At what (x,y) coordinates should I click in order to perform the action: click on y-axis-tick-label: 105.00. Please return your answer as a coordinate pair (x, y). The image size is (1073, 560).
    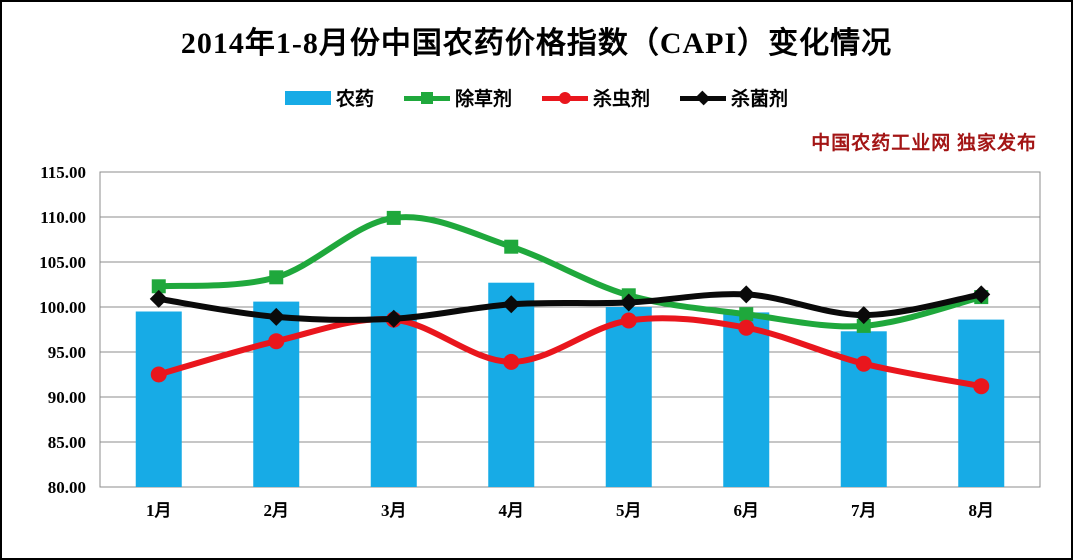
    Looking at the image, I should click on (62, 262).